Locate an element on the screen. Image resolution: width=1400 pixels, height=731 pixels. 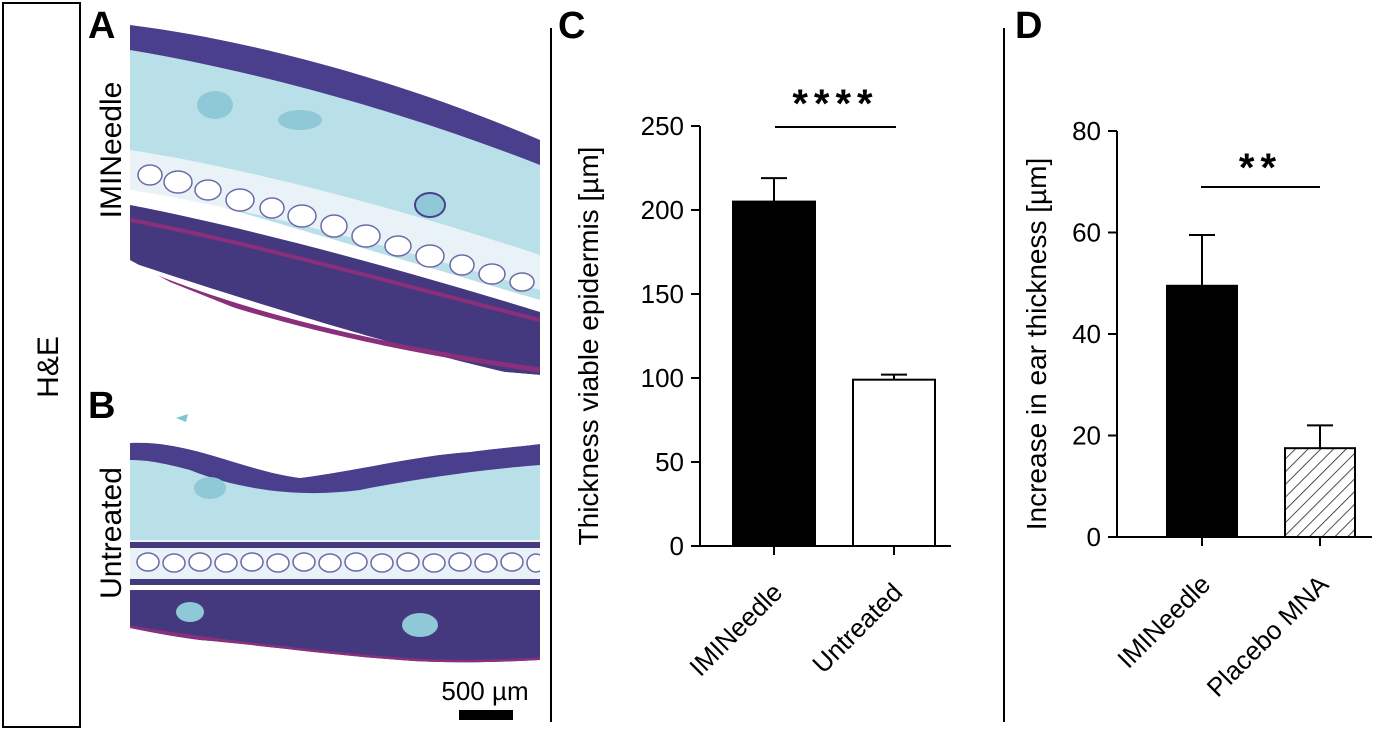
chart-c-category-label: Untreated is located at coordinates (857, 628).